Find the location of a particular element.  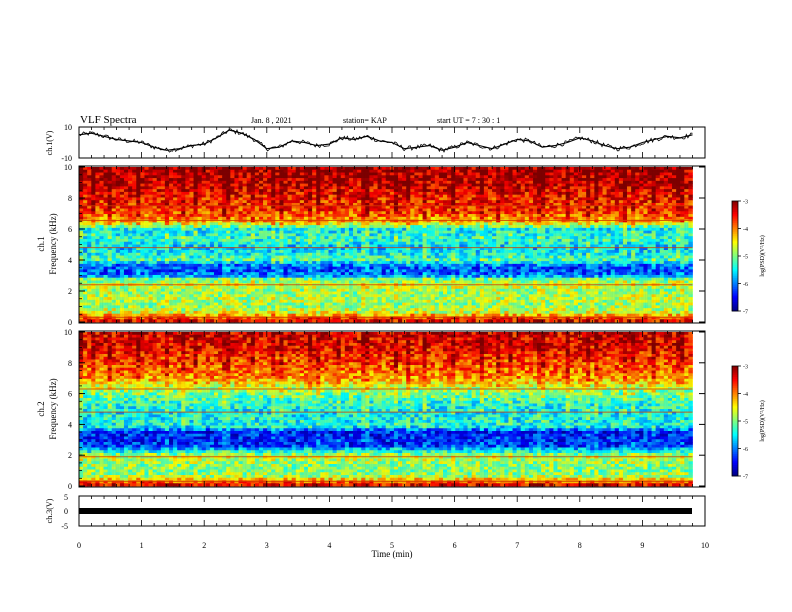

start-ut-label: start UT = 7 : 30 : 1 is located at coordinates (468, 120).